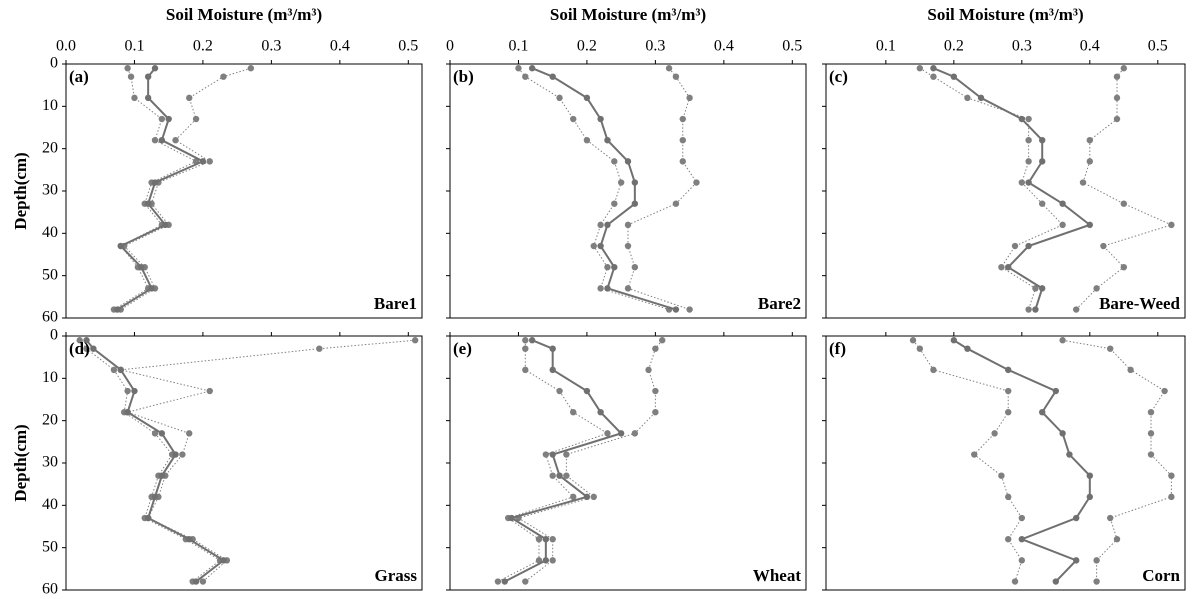  I want to click on panel-label: (f), so click(837, 348).